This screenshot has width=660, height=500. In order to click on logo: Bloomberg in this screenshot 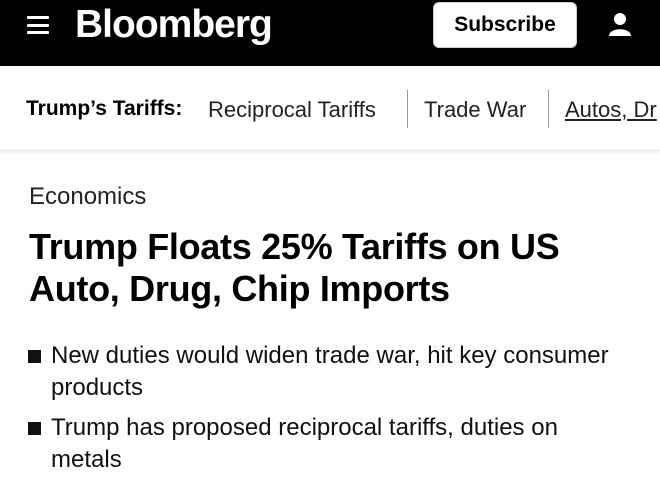, I will do `click(174, 24)`.